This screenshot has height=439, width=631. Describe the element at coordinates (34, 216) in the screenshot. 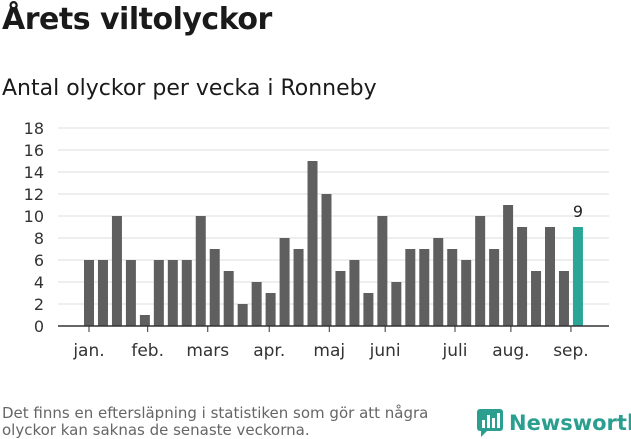

I see `y-tick-label: 10` at that location.